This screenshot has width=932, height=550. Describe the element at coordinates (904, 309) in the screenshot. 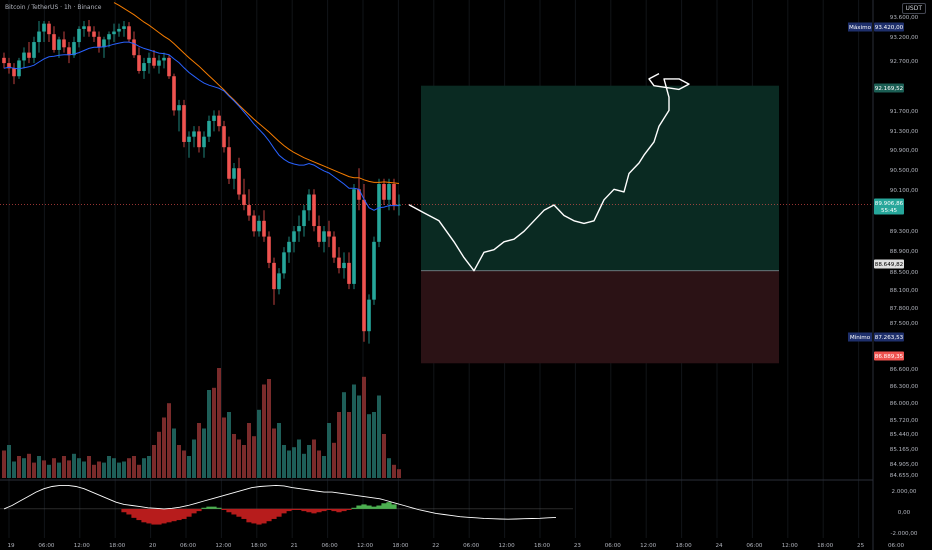

I see `price-tick-label: 87.800,00` at that location.